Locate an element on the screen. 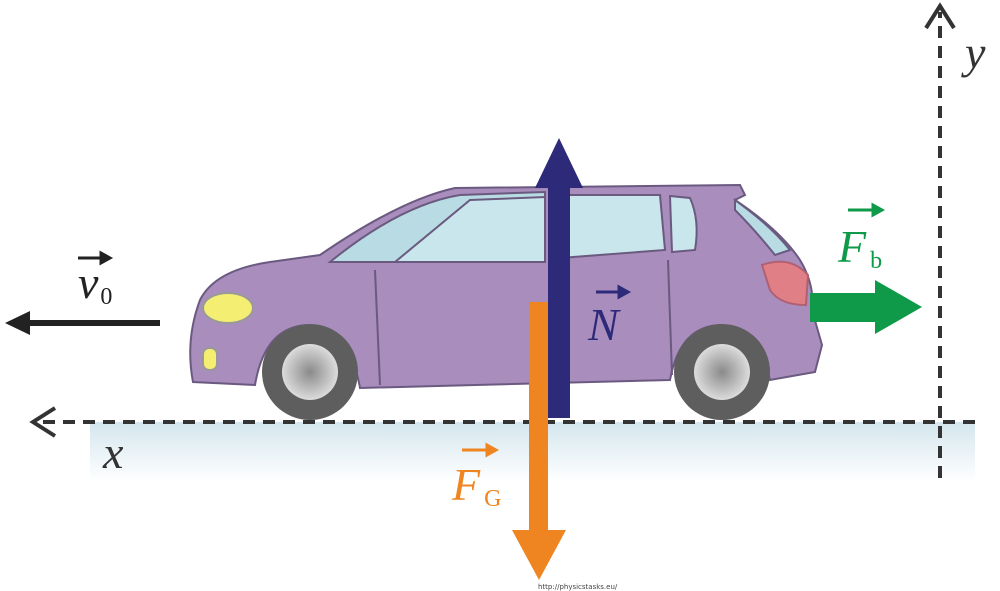 Image resolution: width=1000 pixels, height=591 pixels. braking-force-arrow is located at coordinates (866, 307).